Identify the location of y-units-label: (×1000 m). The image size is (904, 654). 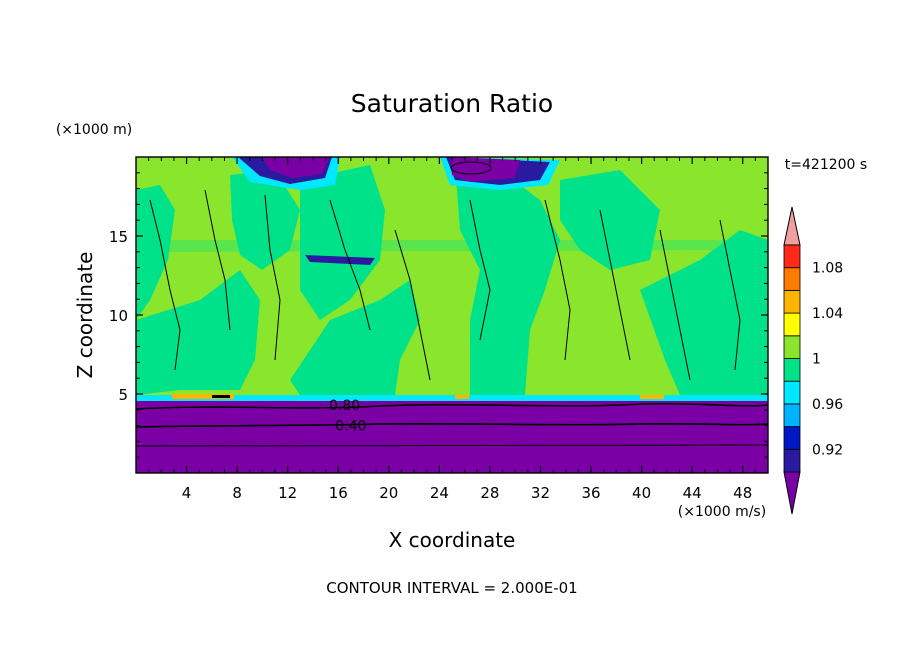
(94, 130).